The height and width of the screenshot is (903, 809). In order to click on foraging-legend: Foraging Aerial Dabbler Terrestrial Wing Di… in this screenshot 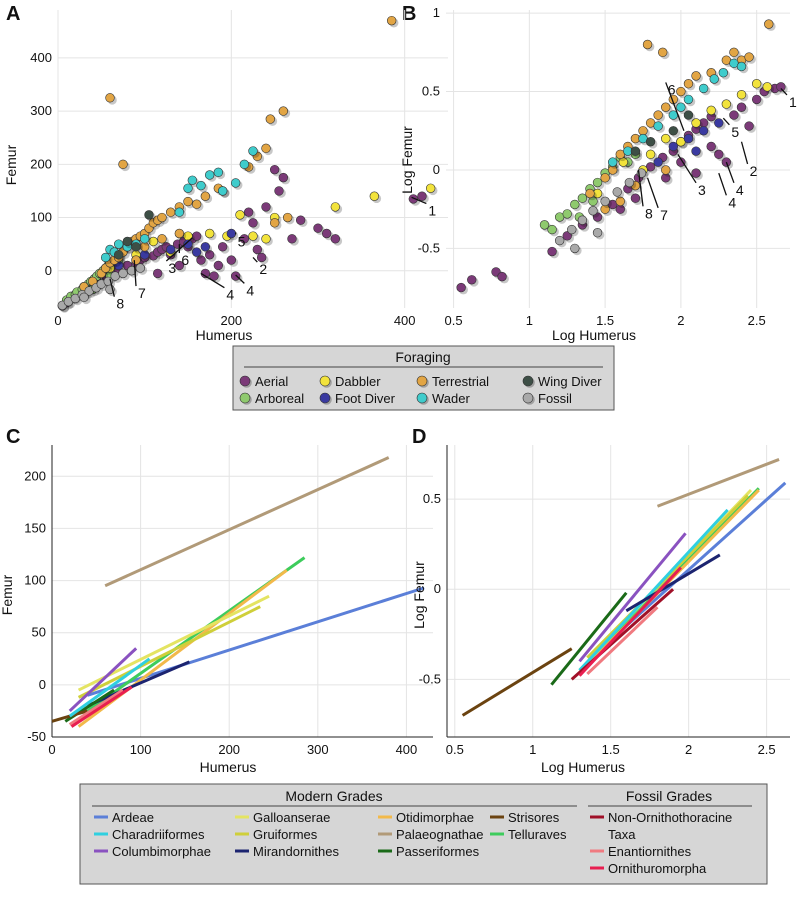, I will do `click(423, 378)`.